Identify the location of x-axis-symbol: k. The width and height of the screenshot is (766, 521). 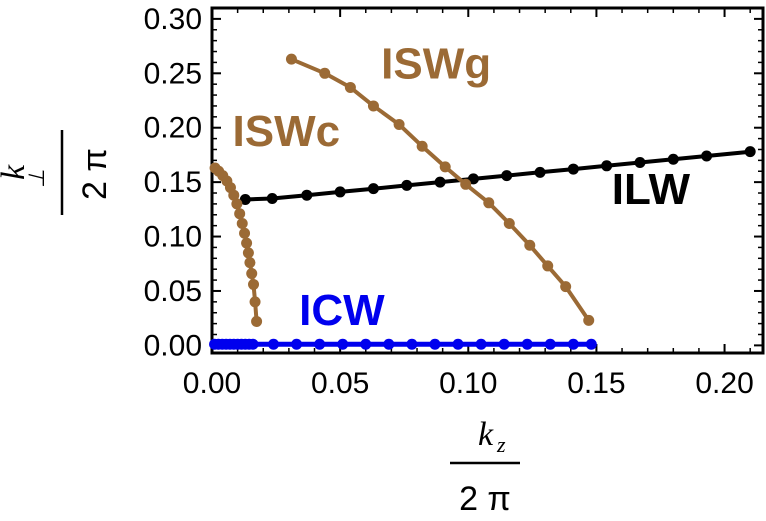
(486, 434).